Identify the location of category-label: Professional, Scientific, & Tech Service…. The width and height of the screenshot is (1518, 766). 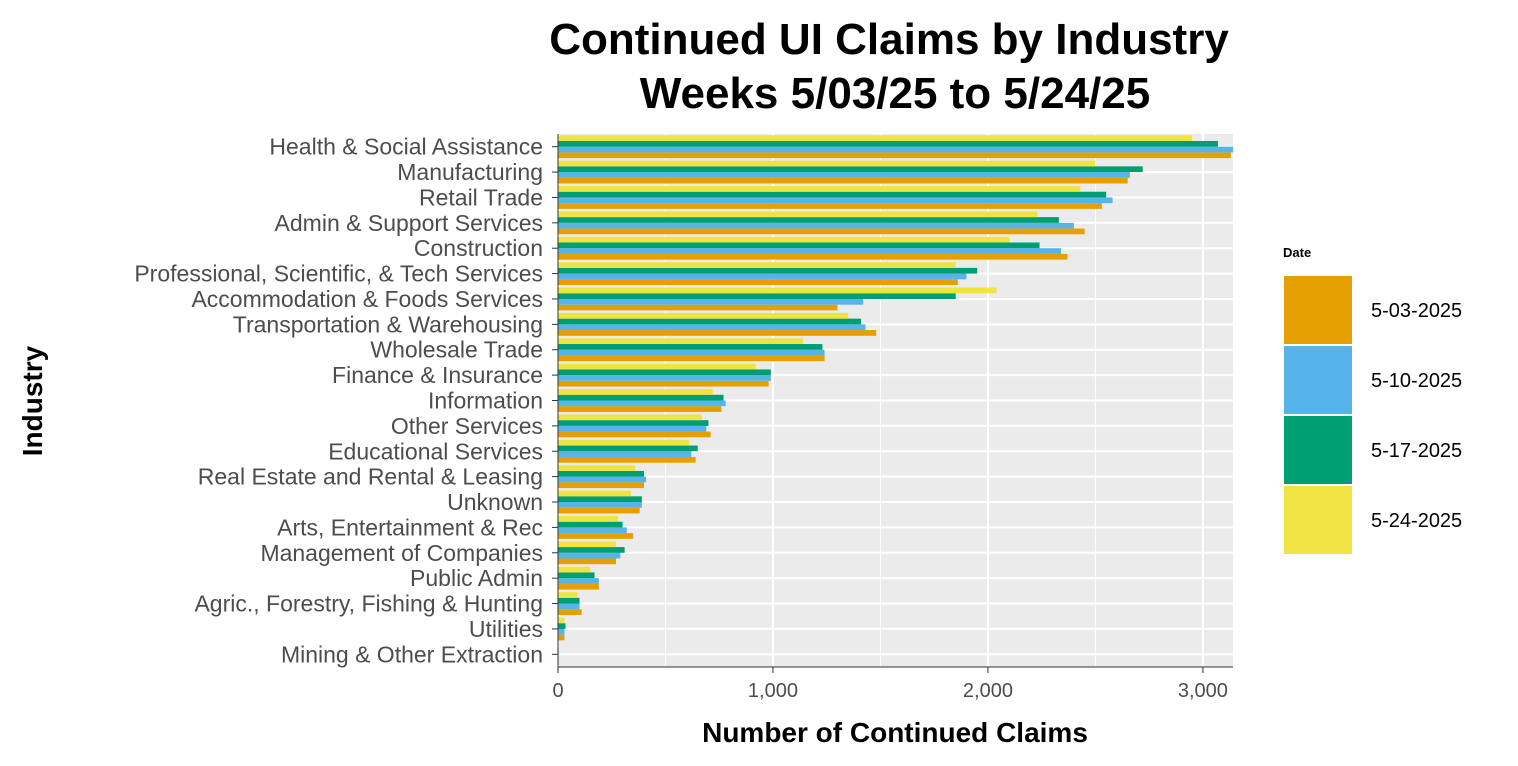
(338, 274).